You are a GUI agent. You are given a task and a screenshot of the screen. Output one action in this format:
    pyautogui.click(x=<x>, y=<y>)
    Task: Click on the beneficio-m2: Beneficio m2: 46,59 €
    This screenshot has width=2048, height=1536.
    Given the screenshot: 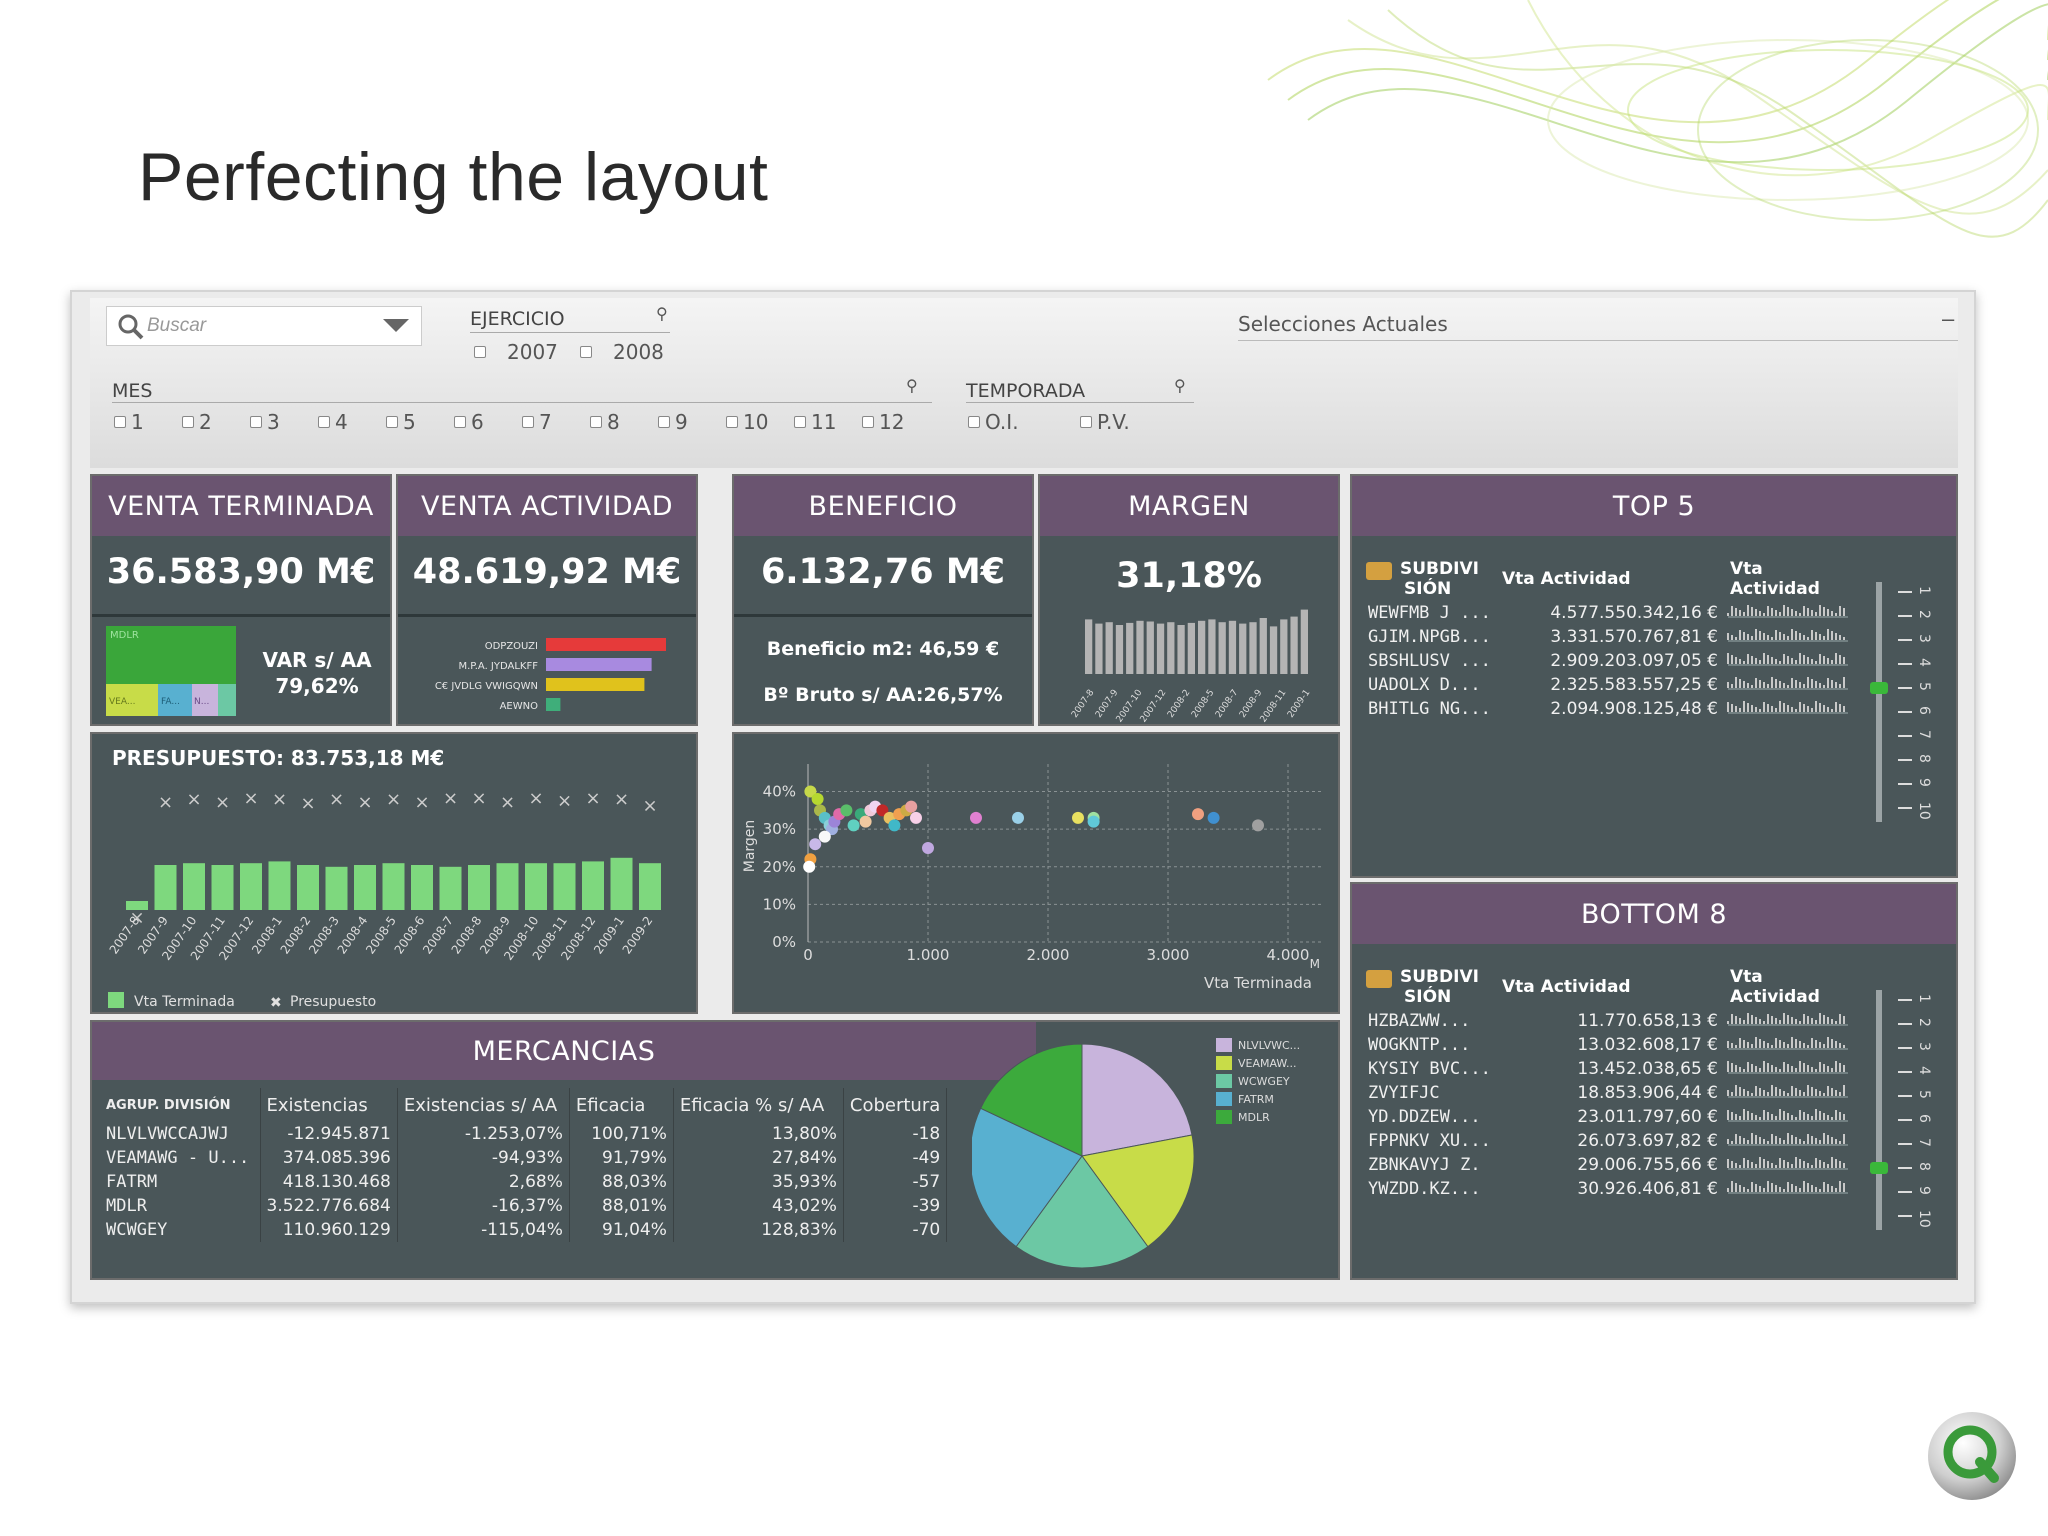 What is the action you would take?
    pyautogui.click(x=883, y=649)
    